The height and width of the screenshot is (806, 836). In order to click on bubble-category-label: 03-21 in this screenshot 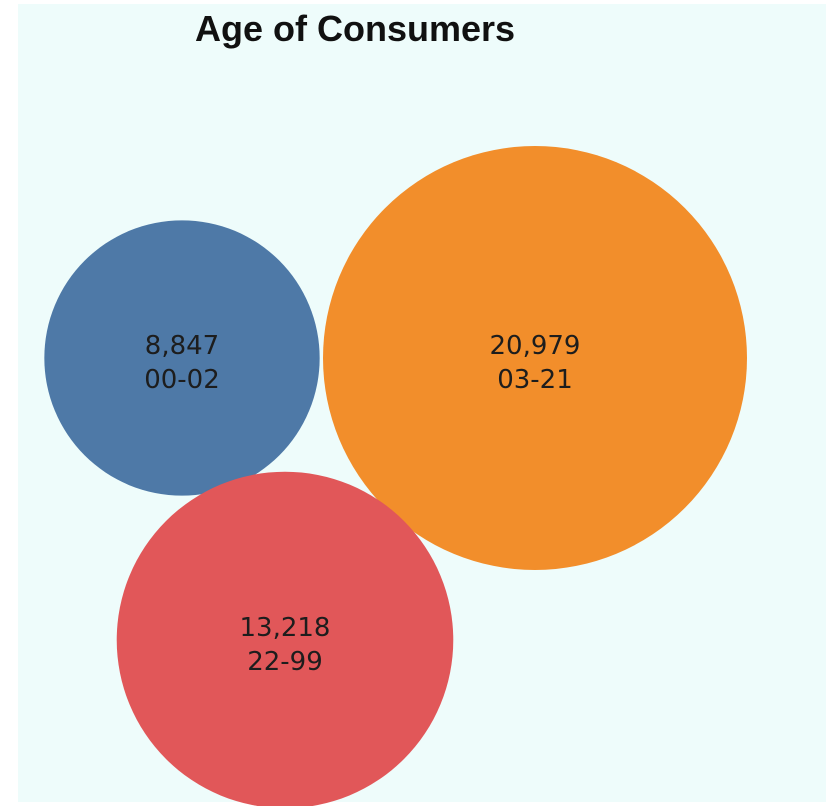, I will do `click(535, 380)`.